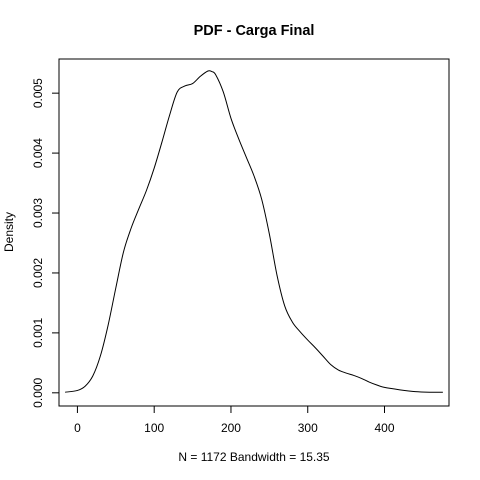 The width and height of the screenshot is (480, 480). Describe the element at coordinates (231, 428) in the screenshot. I see `x-tick-label: 200` at that location.